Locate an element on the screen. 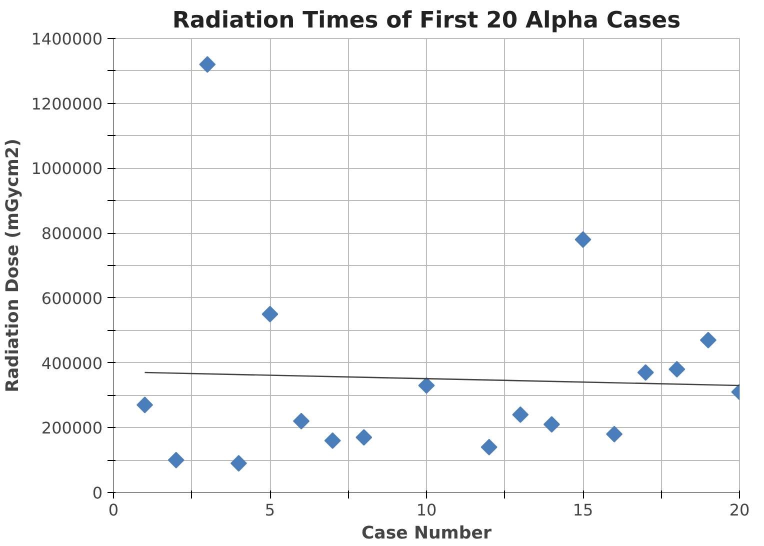 The image size is (764, 546). y-tick-label: 200000 is located at coordinates (71, 428).